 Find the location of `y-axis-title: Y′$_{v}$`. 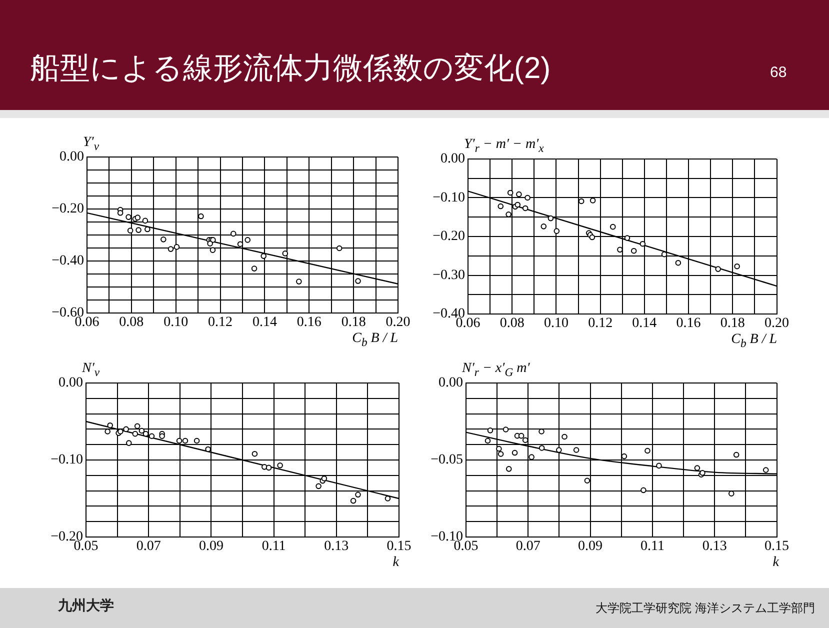

y-axis-title: Y′$_{v}$ is located at coordinates (91, 144).